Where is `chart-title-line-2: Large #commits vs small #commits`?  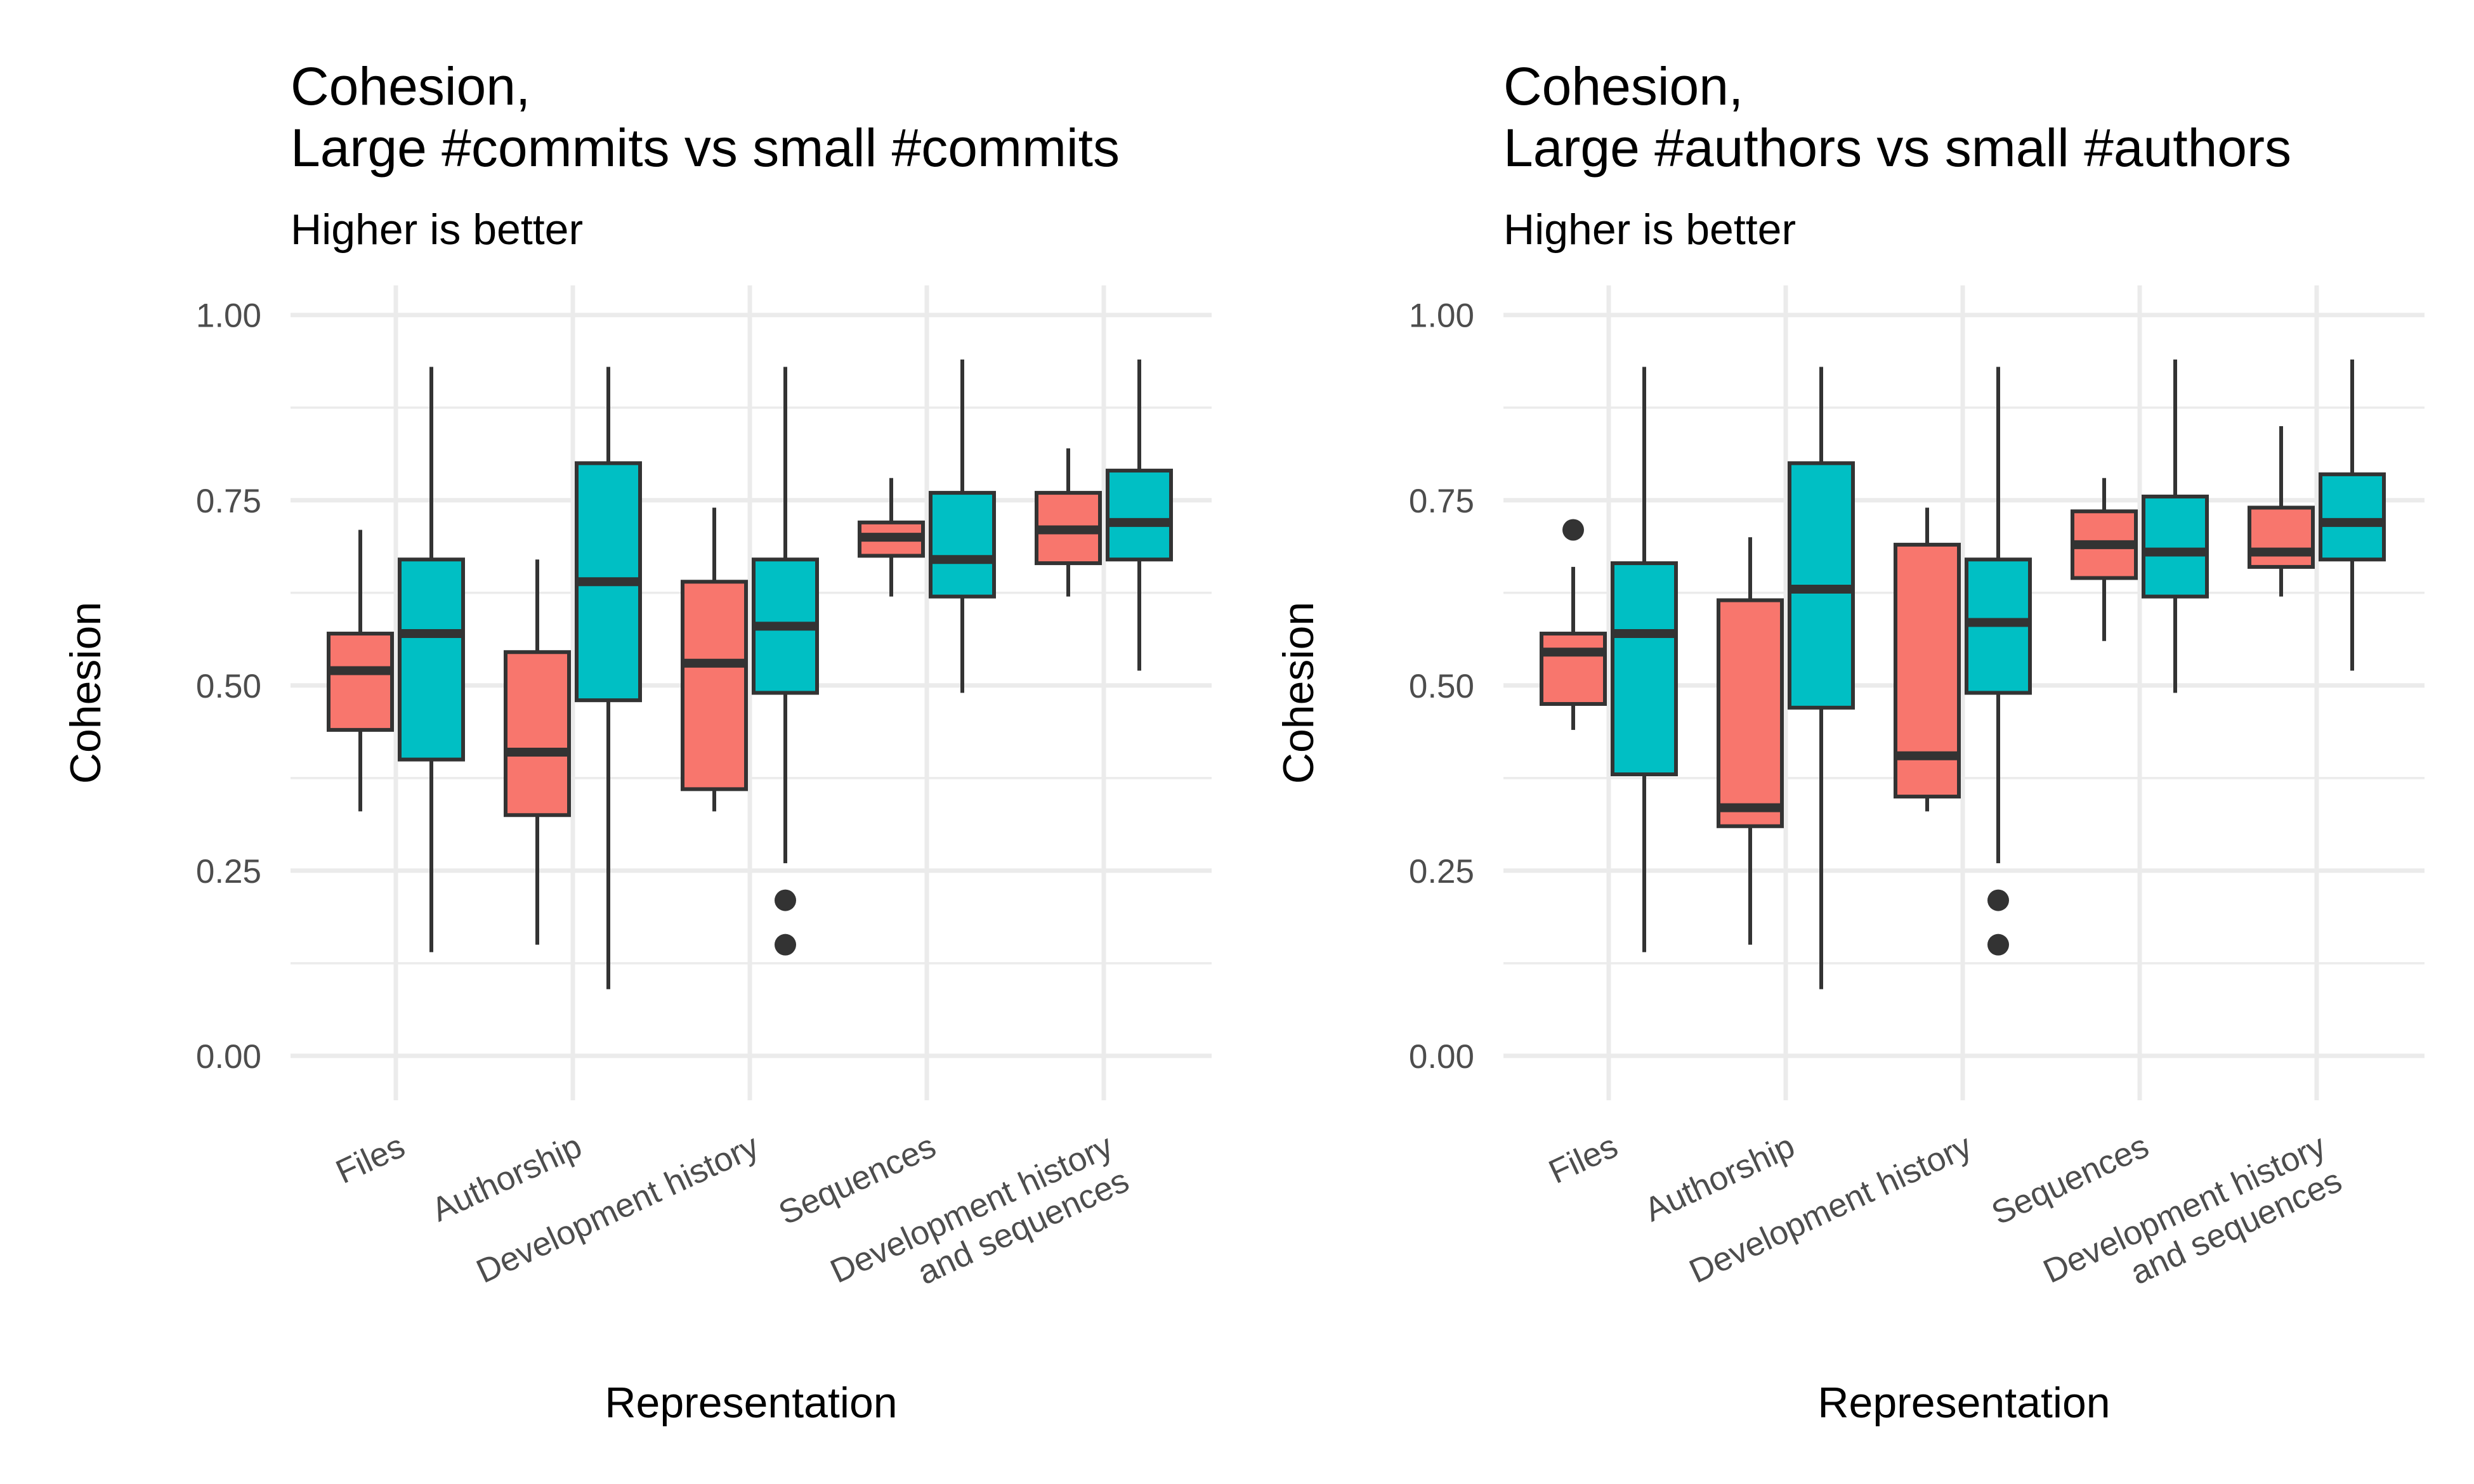
chart-title-line-2: Large #commits vs small #commits is located at coordinates (705, 148).